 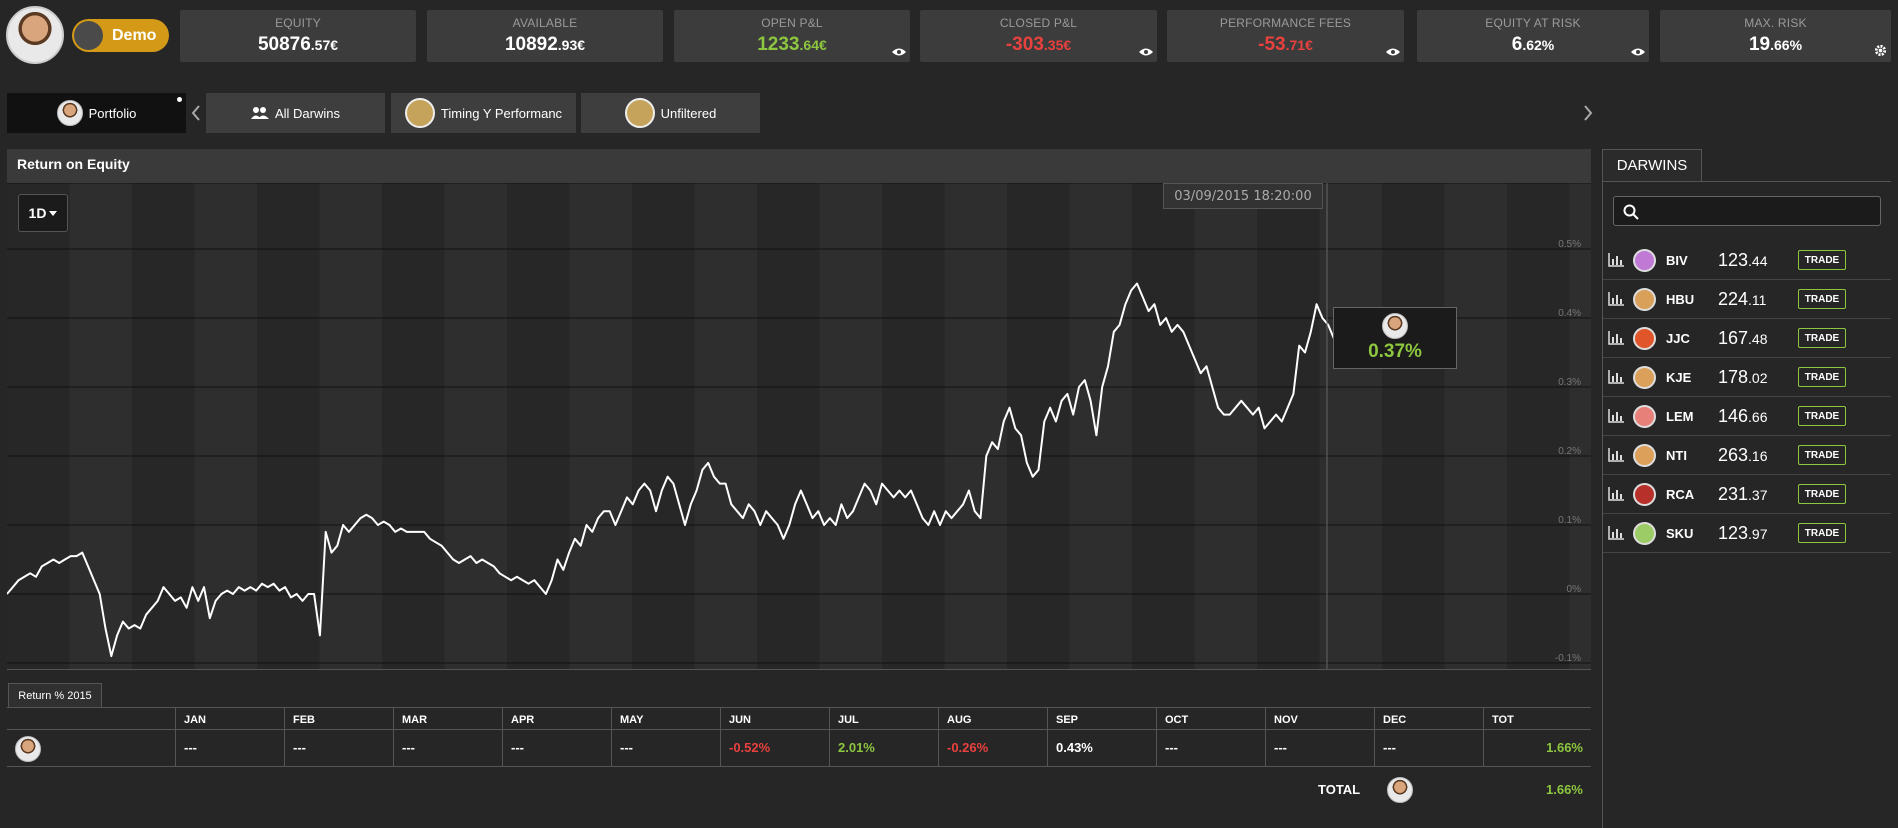 I want to click on darwin-search, so click(x=1747, y=211).